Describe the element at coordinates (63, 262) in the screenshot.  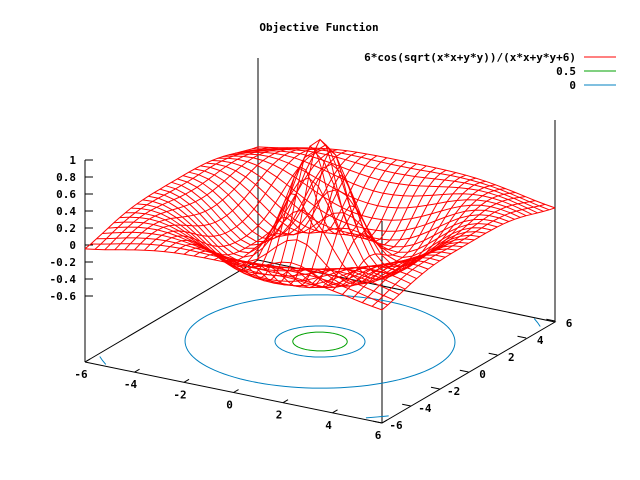
I see `z-tick-label: -0.2` at that location.